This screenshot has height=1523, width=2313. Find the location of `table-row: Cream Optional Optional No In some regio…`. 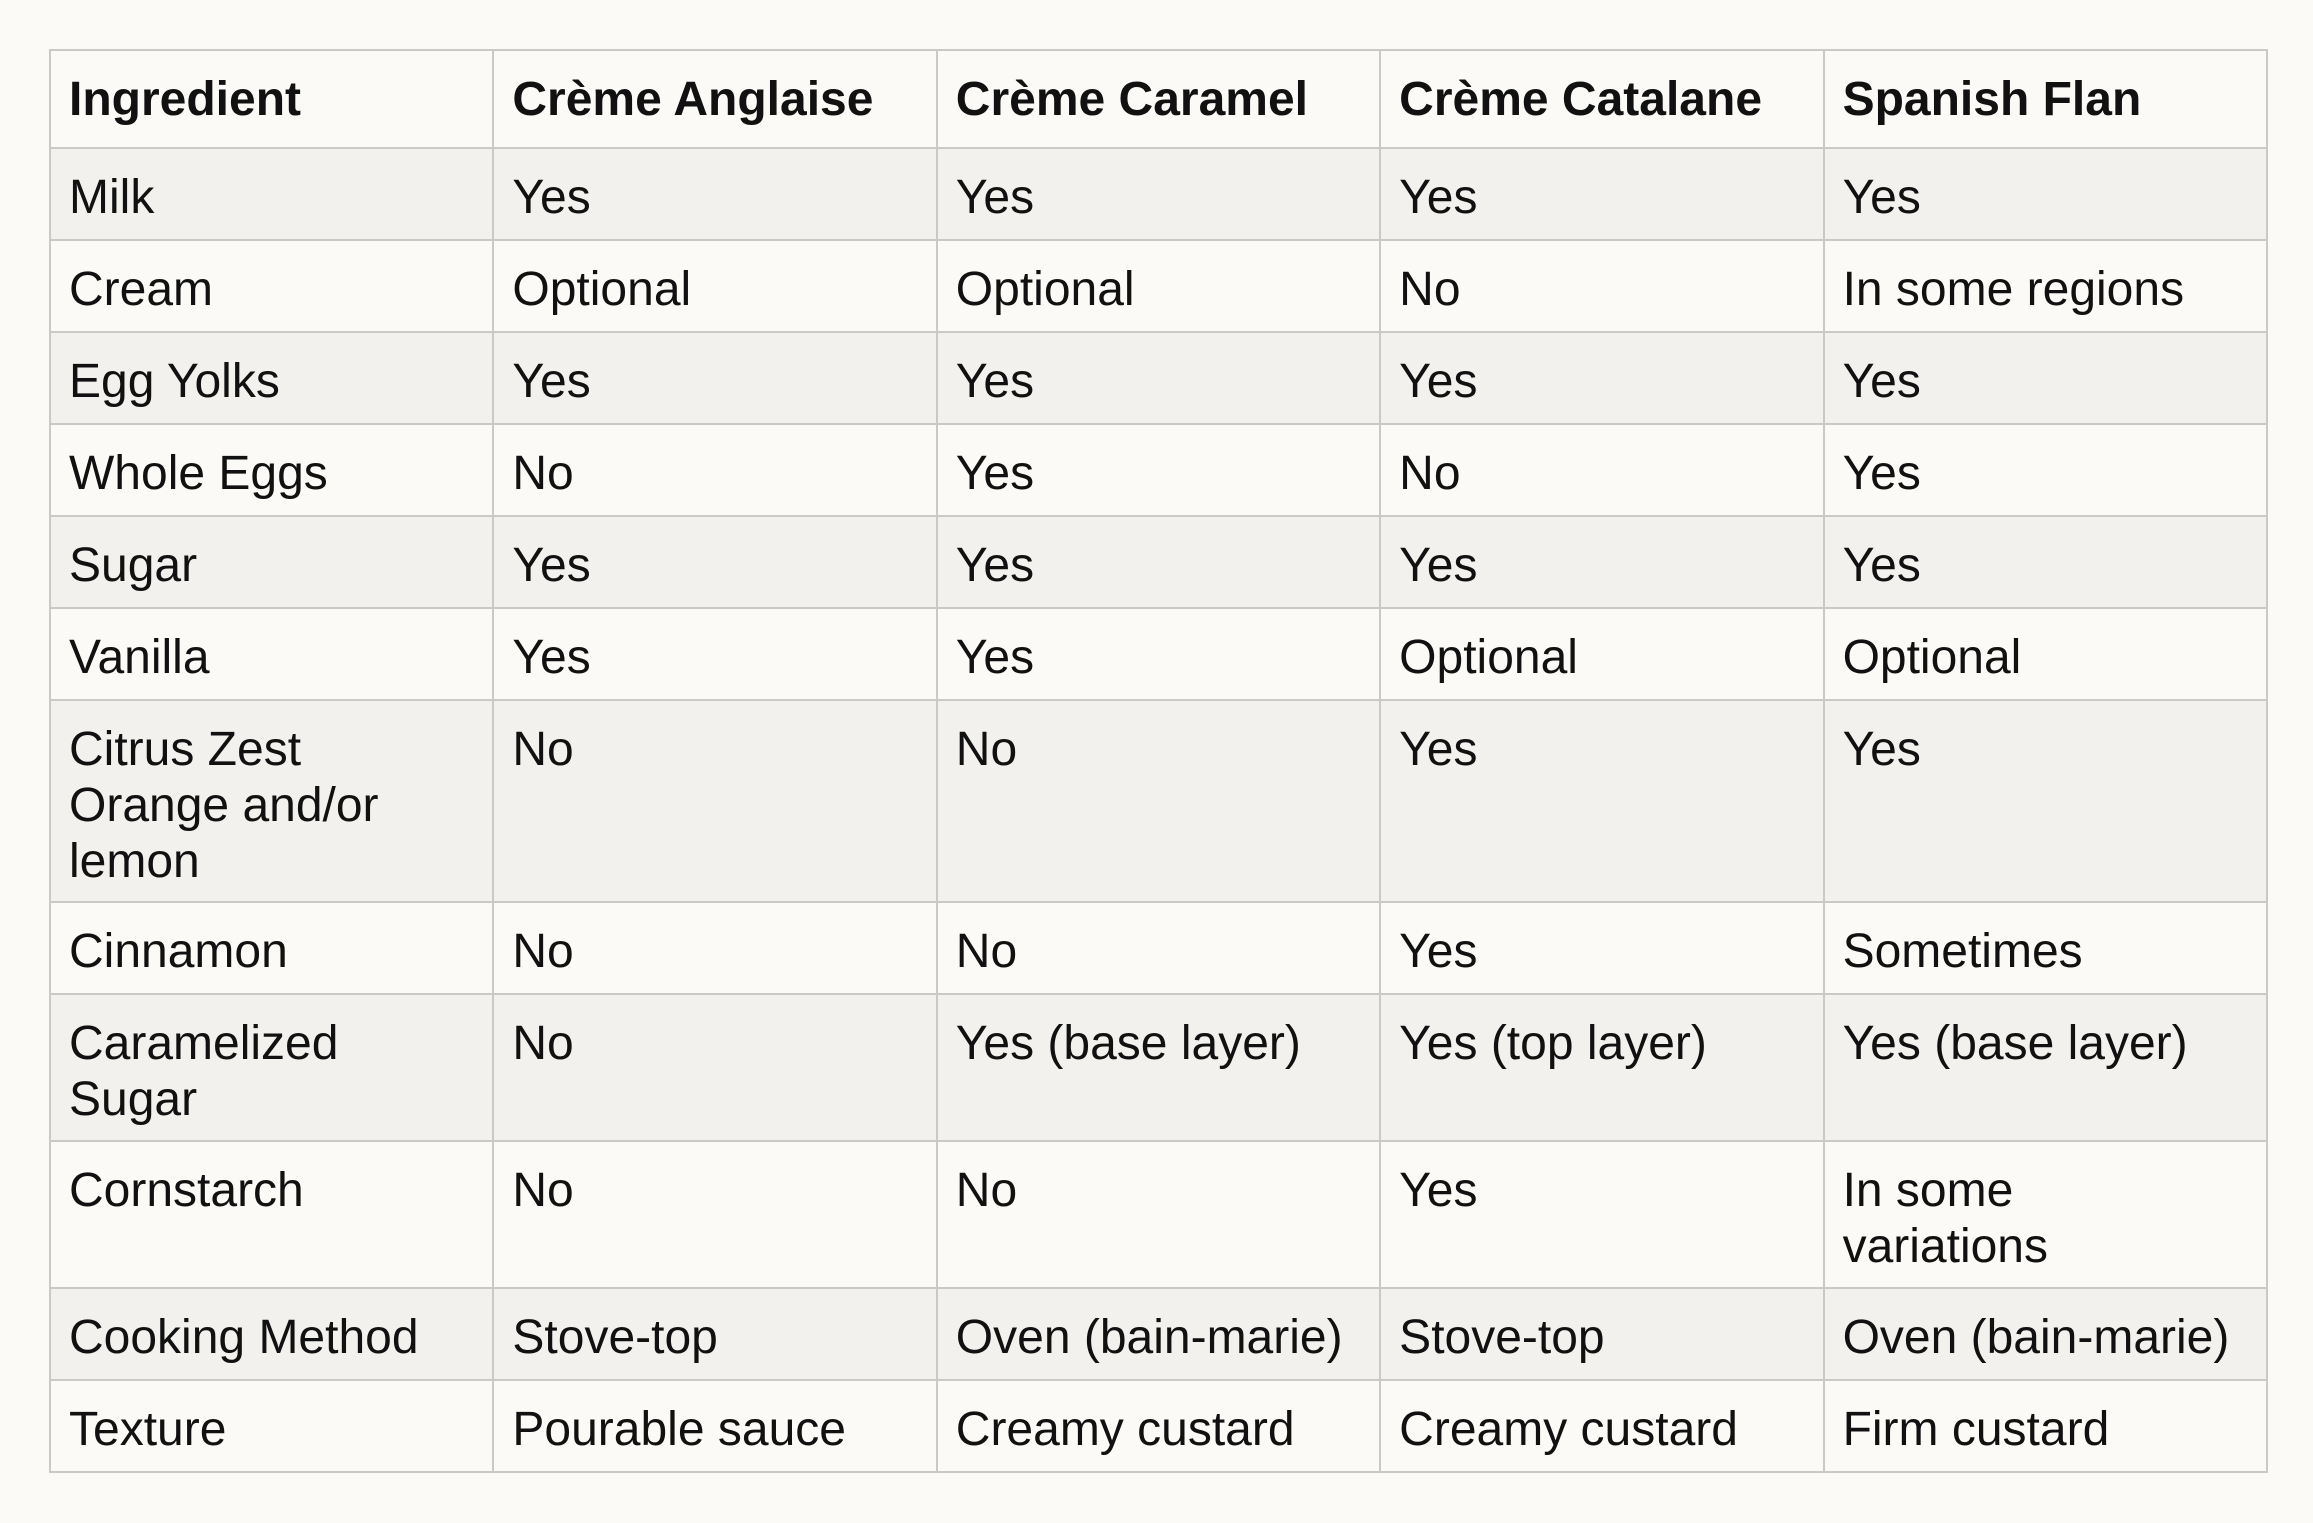

table-row: Cream Optional Optional No In some regio… is located at coordinates (1158, 286).